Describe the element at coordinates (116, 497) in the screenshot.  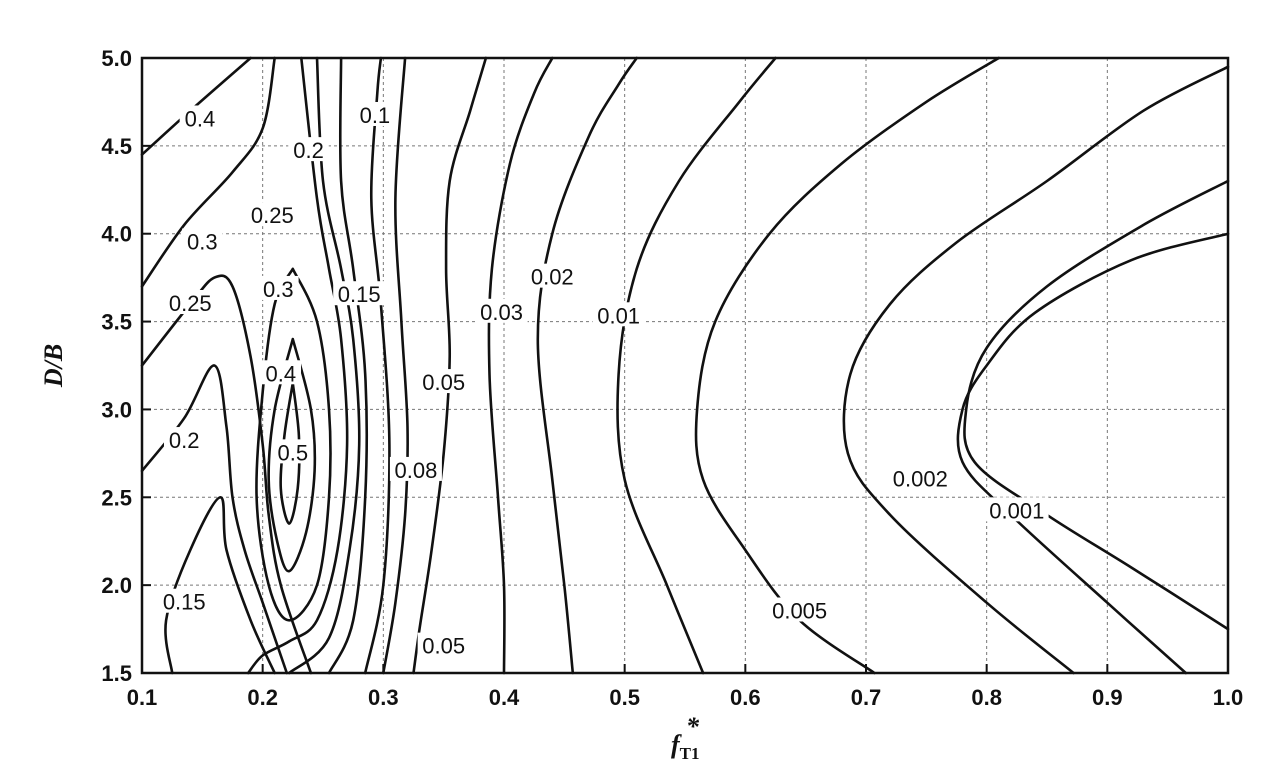
I see `y-tick-label: 2.5` at that location.